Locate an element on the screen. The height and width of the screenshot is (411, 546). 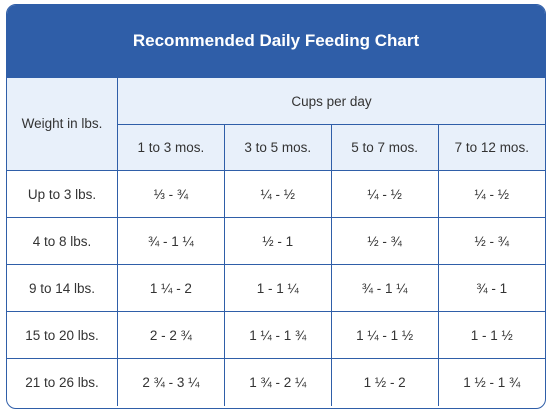
age-header-5-7: 5 to 7 mos. is located at coordinates (384, 147).